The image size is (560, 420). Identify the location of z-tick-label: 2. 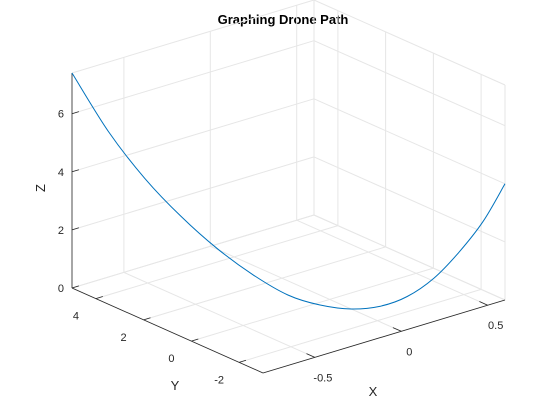
(61, 231).